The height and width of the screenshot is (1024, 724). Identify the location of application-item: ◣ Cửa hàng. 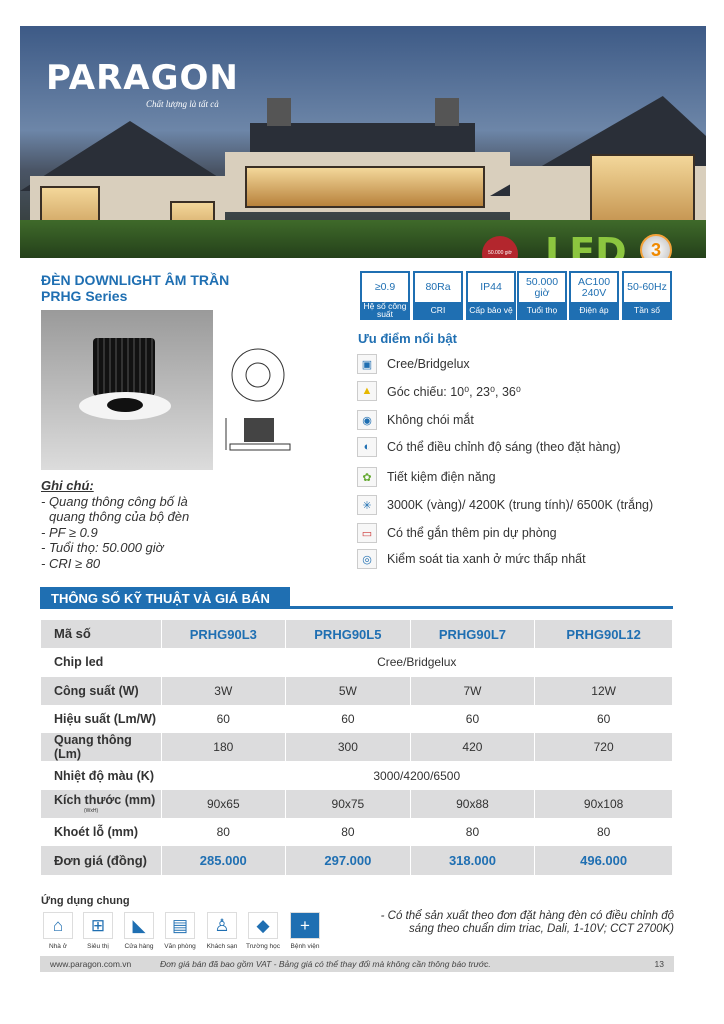
(139, 931).